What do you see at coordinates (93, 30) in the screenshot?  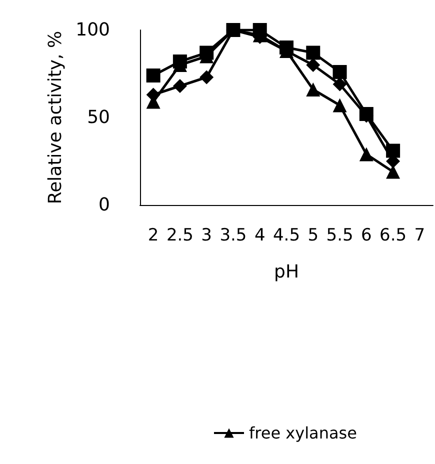 I see `y-tick-label: 100` at bounding box center [93, 30].